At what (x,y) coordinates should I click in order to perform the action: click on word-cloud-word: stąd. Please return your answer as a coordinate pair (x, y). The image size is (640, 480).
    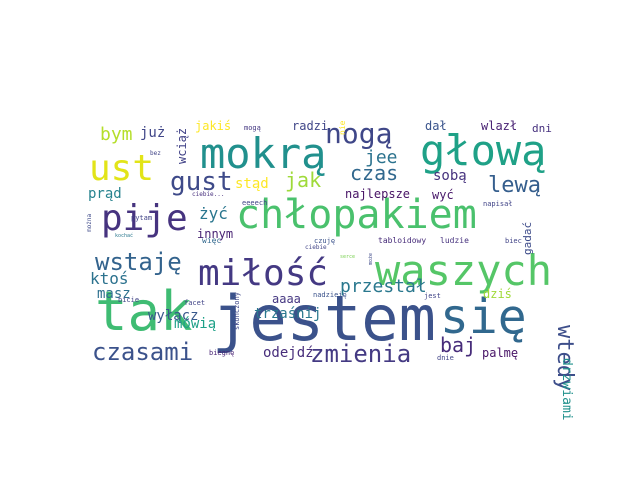
    Looking at the image, I should click on (252, 184).